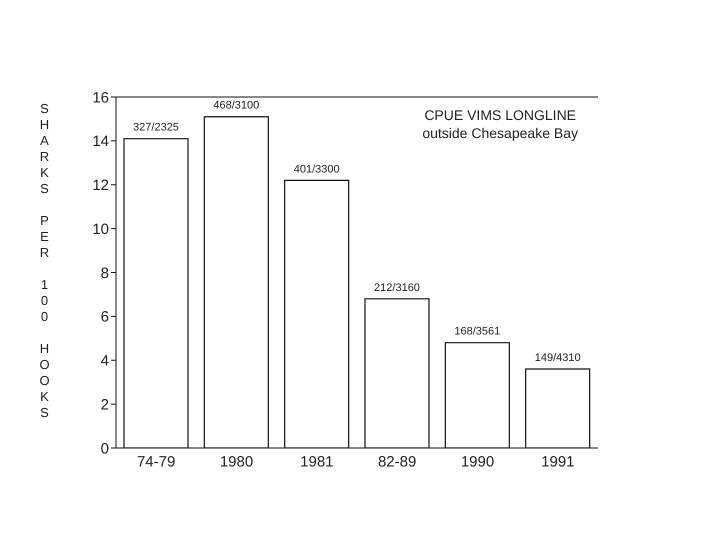  Describe the element at coordinates (236, 106) in the screenshot. I see `data-label: 468/3100` at that location.